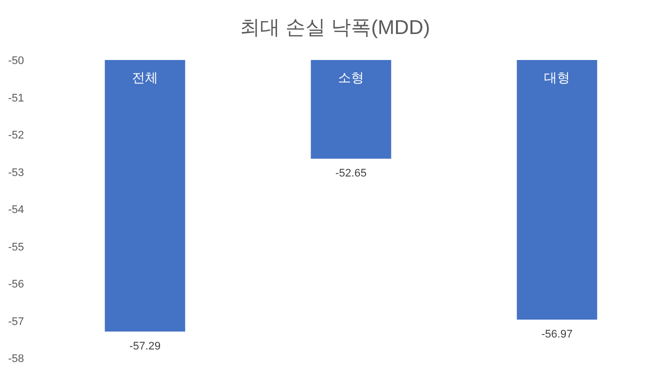 The height and width of the screenshot is (374, 670). Describe the element at coordinates (557, 77) in the screenshot. I see `x-tick-label: 대형` at that location.